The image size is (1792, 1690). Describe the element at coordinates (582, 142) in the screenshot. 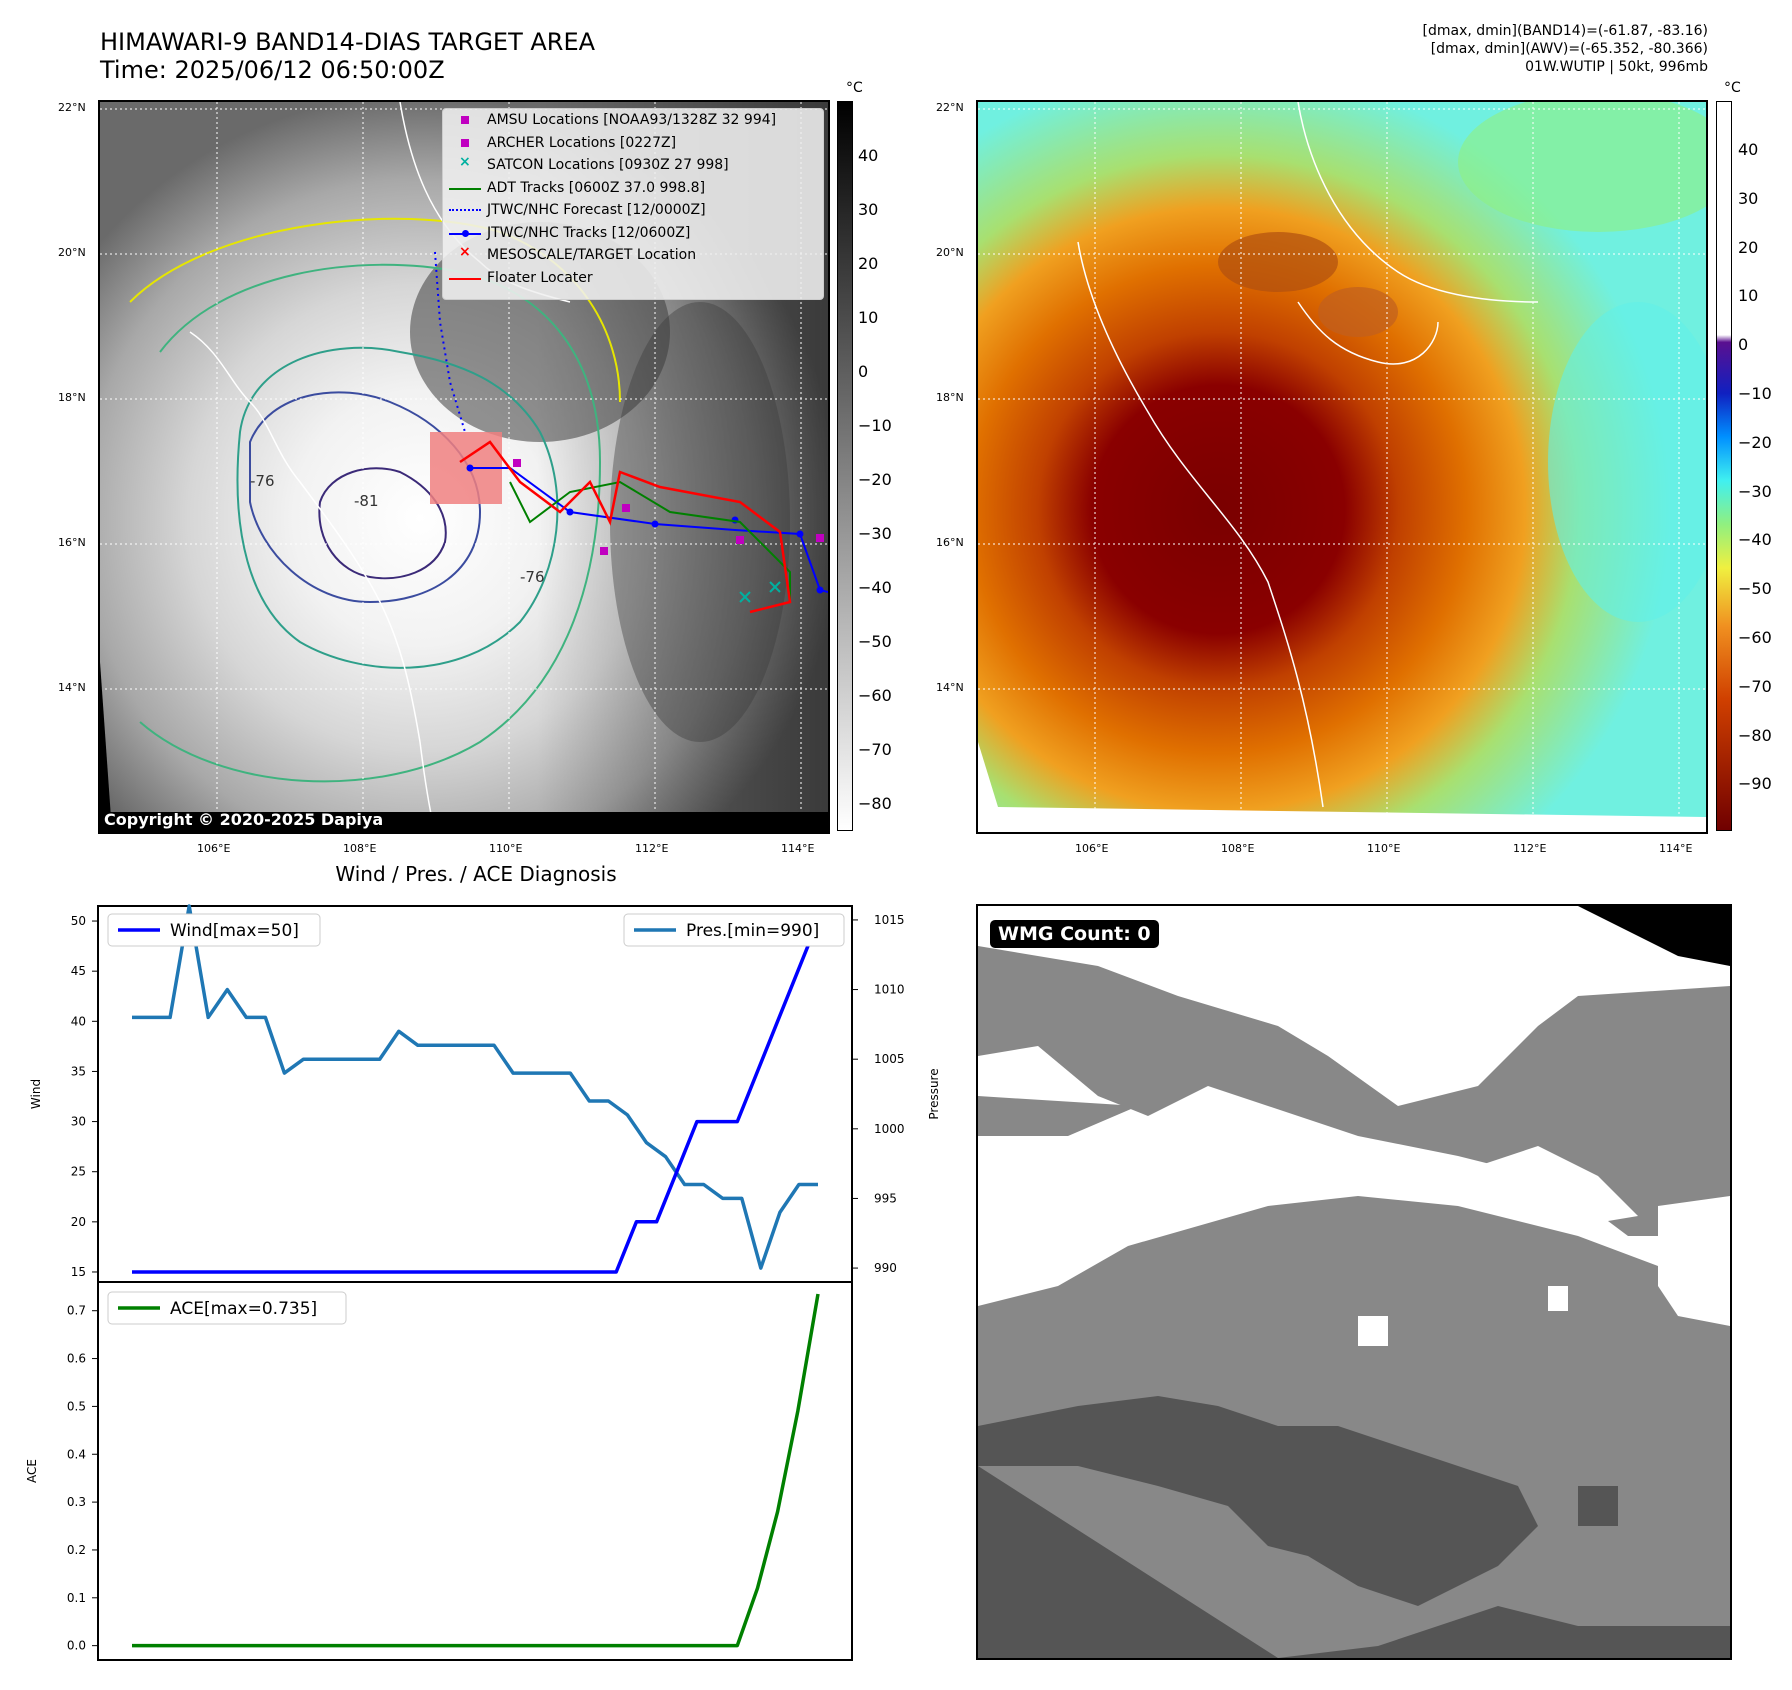

I see `legend-label: ARCHER Locations [0227Z]` at that location.